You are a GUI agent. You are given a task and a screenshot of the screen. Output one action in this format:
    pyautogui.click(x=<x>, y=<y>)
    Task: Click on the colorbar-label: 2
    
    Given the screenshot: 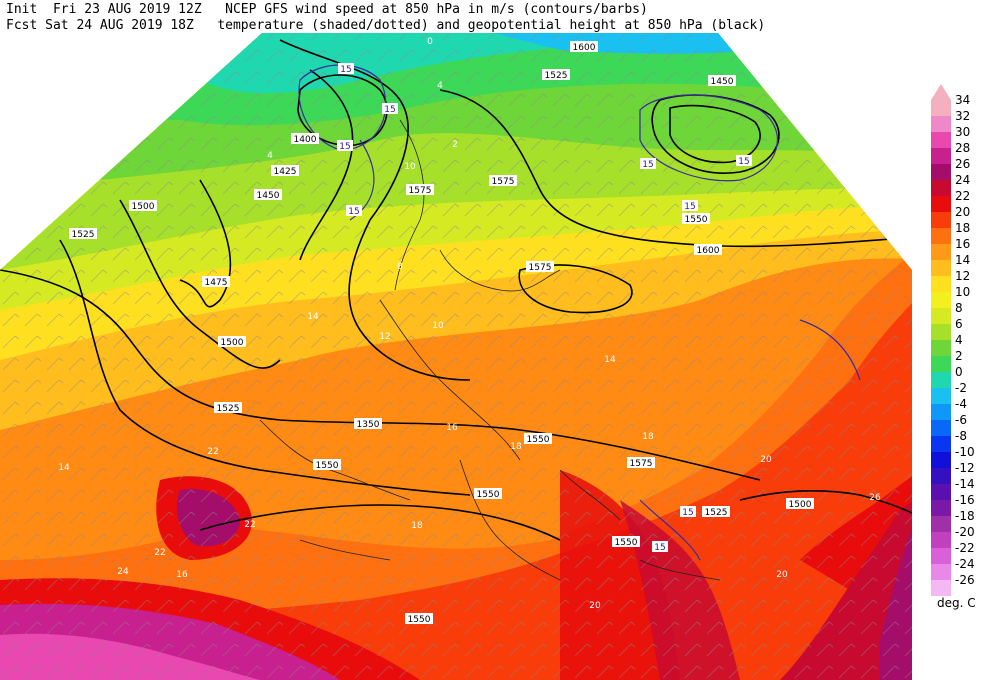 What is the action you would take?
    pyautogui.click(x=959, y=356)
    